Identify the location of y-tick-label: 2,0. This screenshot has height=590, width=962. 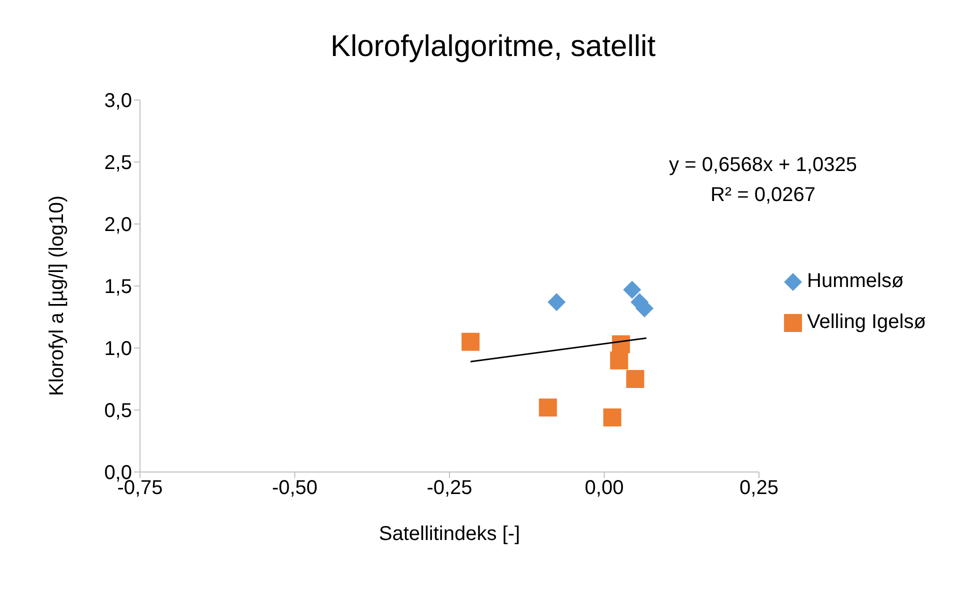
(118, 225).